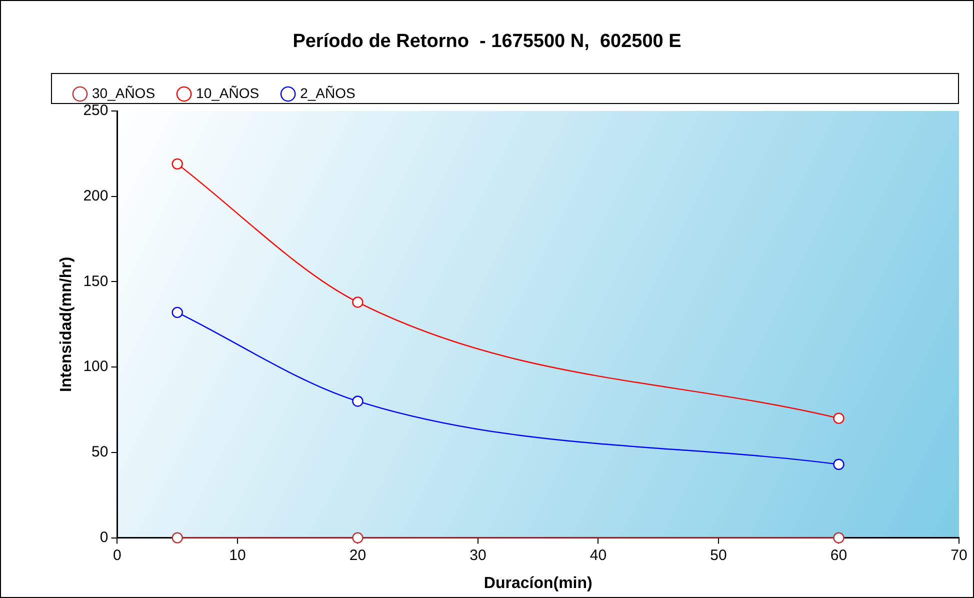 This screenshot has width=974, height=598. I want to click on legend-label: 2_AÑOS, so click(328, 92).